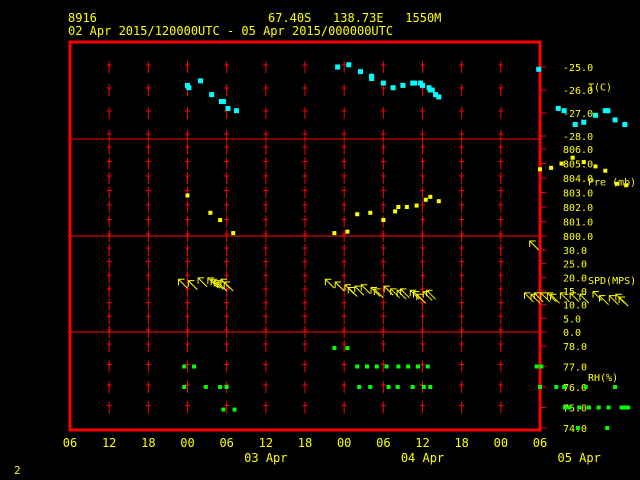  I want to click on y-tick-label: 801.0, so click(578, 223).